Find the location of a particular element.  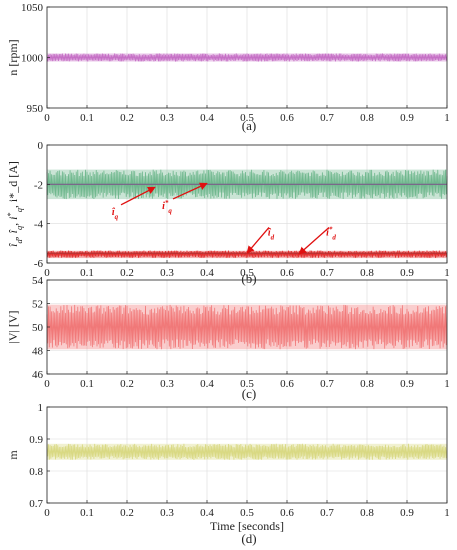

y-tick-label: 0 is located at coordinates (41, 146).